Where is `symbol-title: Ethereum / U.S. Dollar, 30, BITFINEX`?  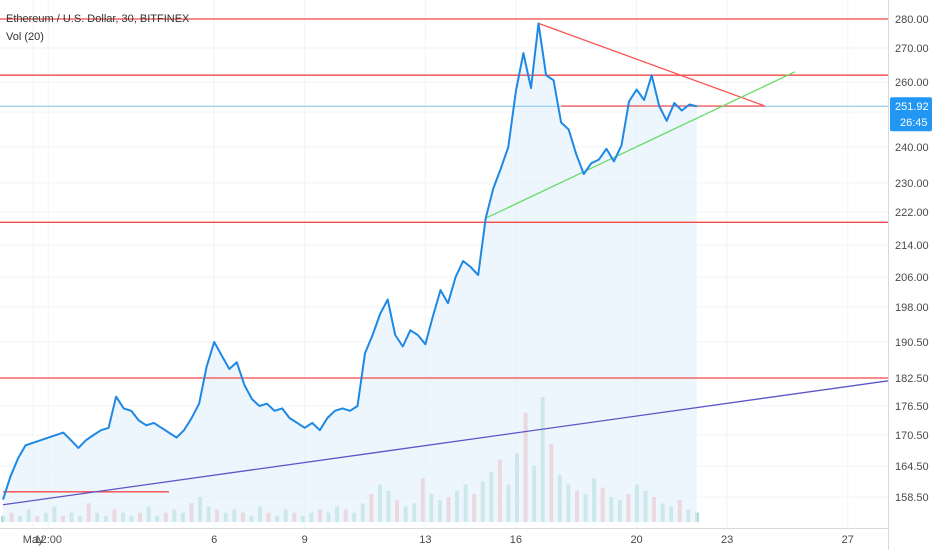 symbol-title: Ethereum / U.S. Dollar, 30, BITFINEX is located at coordinates (98, 19).